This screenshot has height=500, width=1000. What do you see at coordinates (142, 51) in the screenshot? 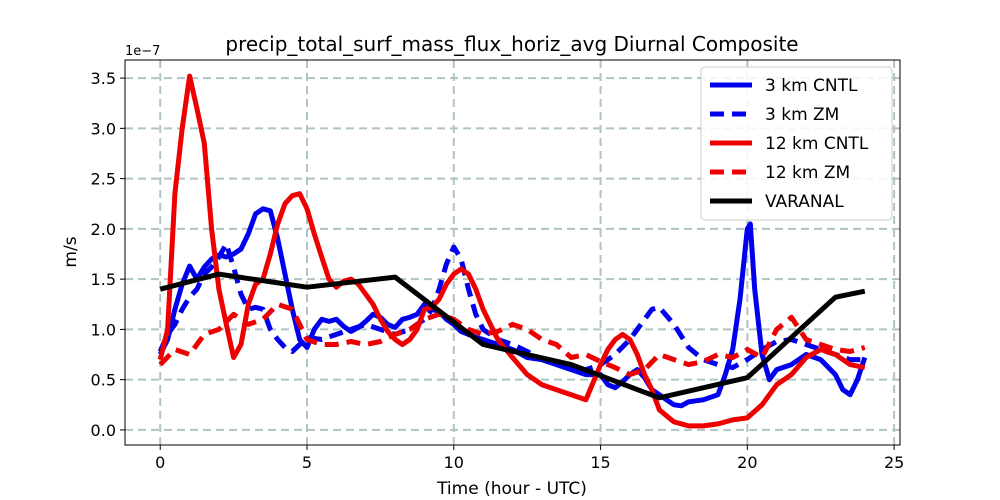
I see `y-offset-label: 1e−7` at bounding box center [142, 51].